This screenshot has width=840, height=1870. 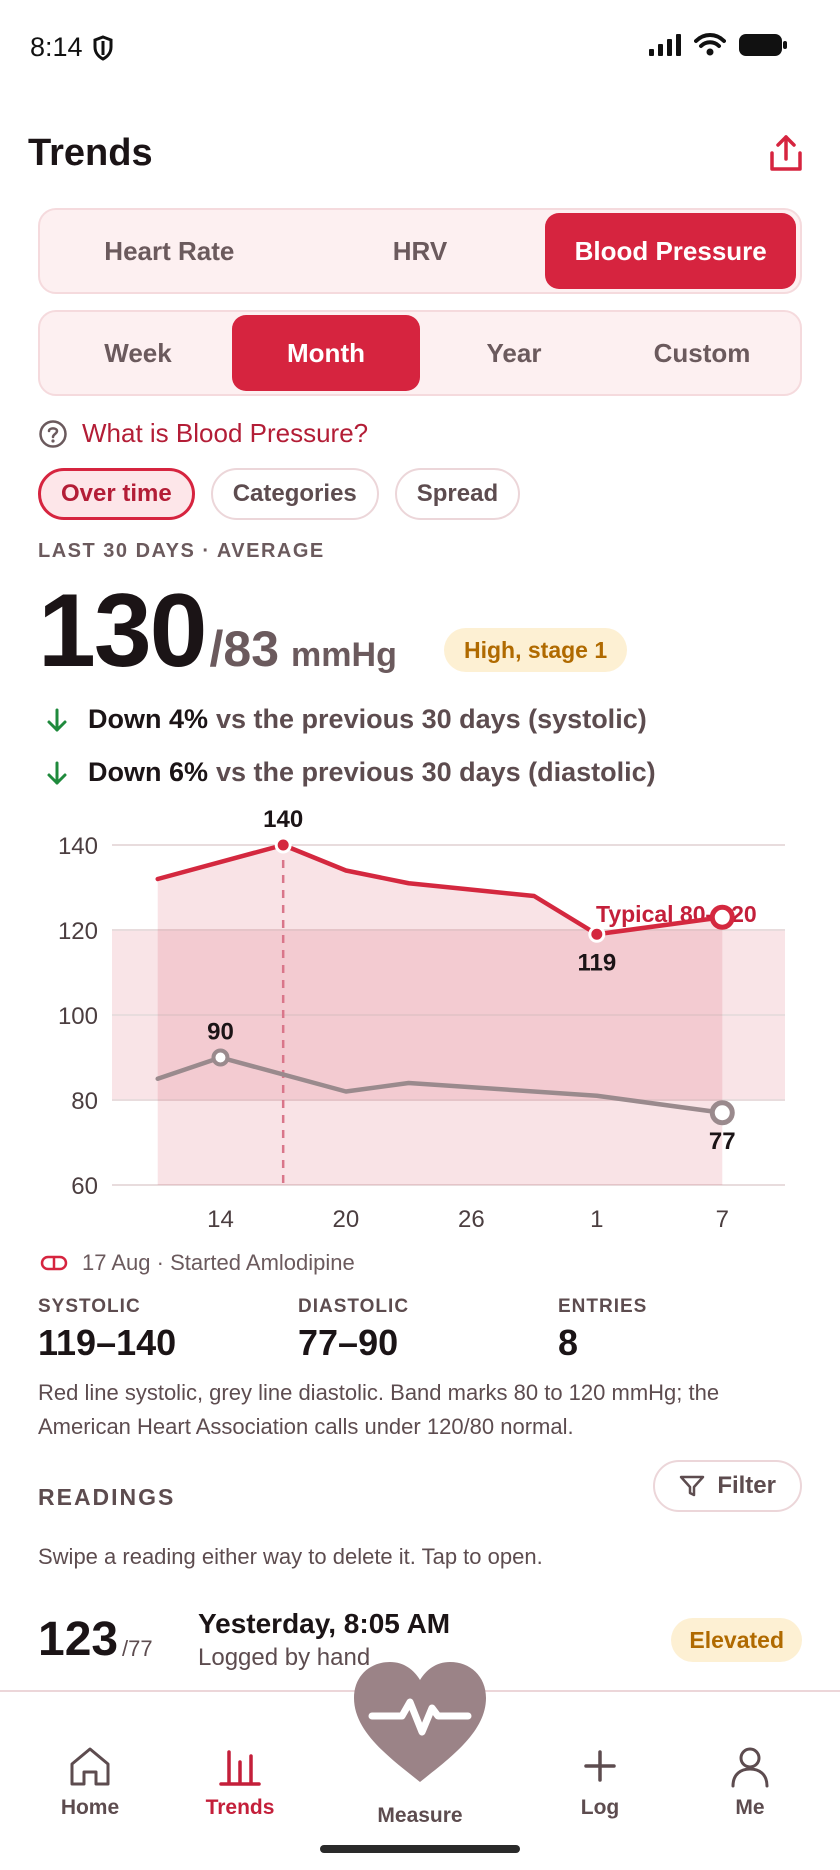 What do you see at coordinates (107, 1342) in the screenshot?
I see `stat-systolic-value: 119–140` at bounding box center [107, 1342].